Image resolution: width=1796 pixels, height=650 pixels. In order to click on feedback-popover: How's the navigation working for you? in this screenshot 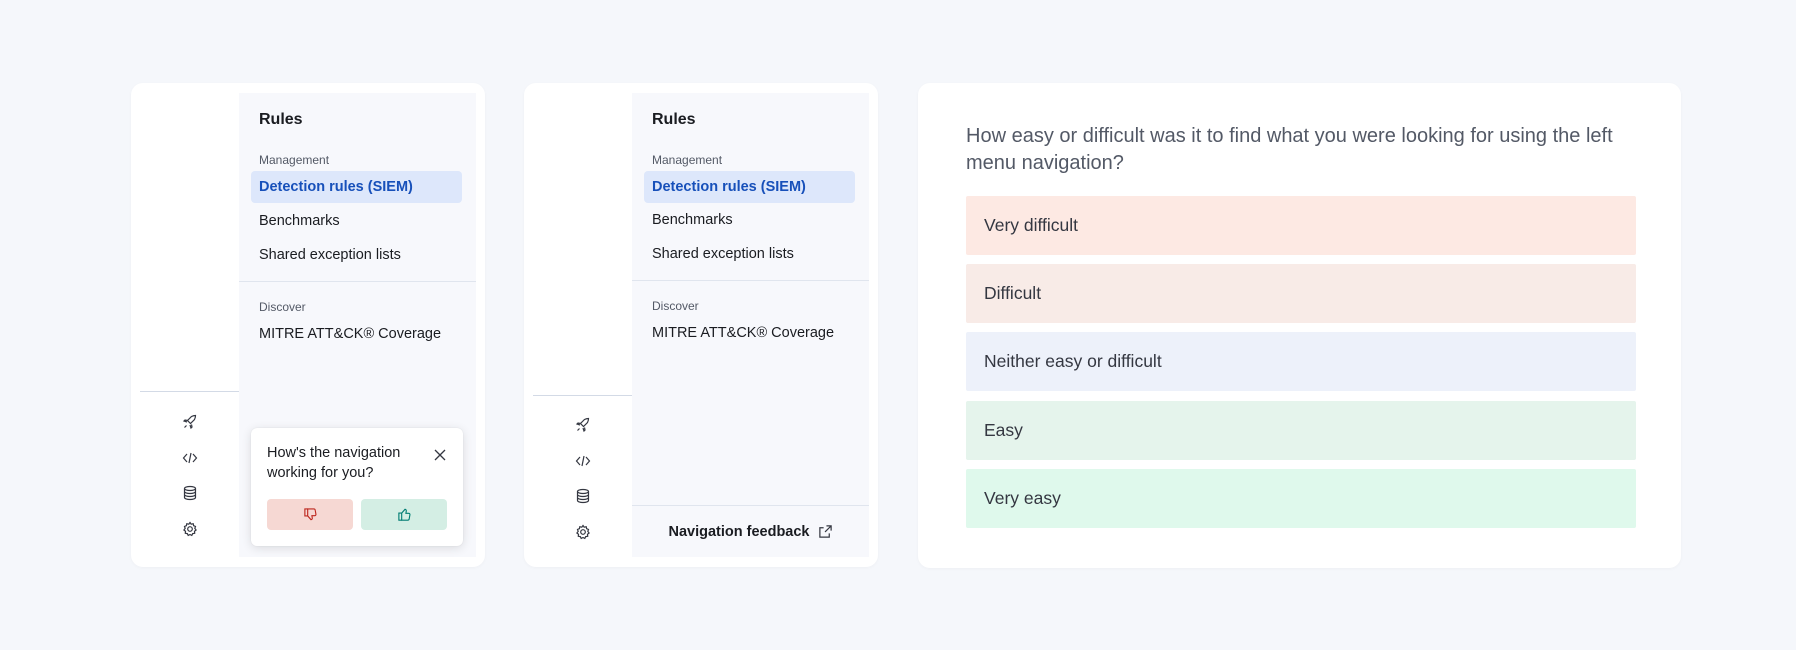, I will do `click(357, 487)`.